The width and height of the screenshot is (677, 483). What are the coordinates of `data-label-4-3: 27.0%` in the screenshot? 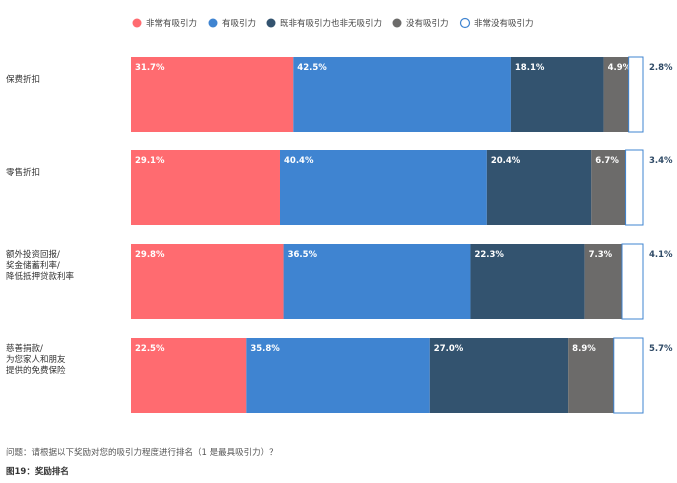 It's located at (449, 349).